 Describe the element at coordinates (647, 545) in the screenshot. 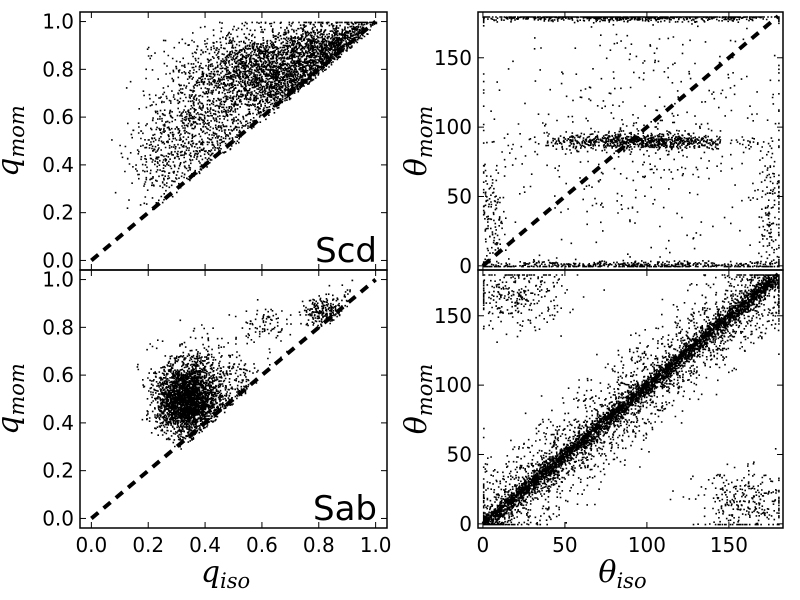

I see `x-tick-label: 100` at that location.